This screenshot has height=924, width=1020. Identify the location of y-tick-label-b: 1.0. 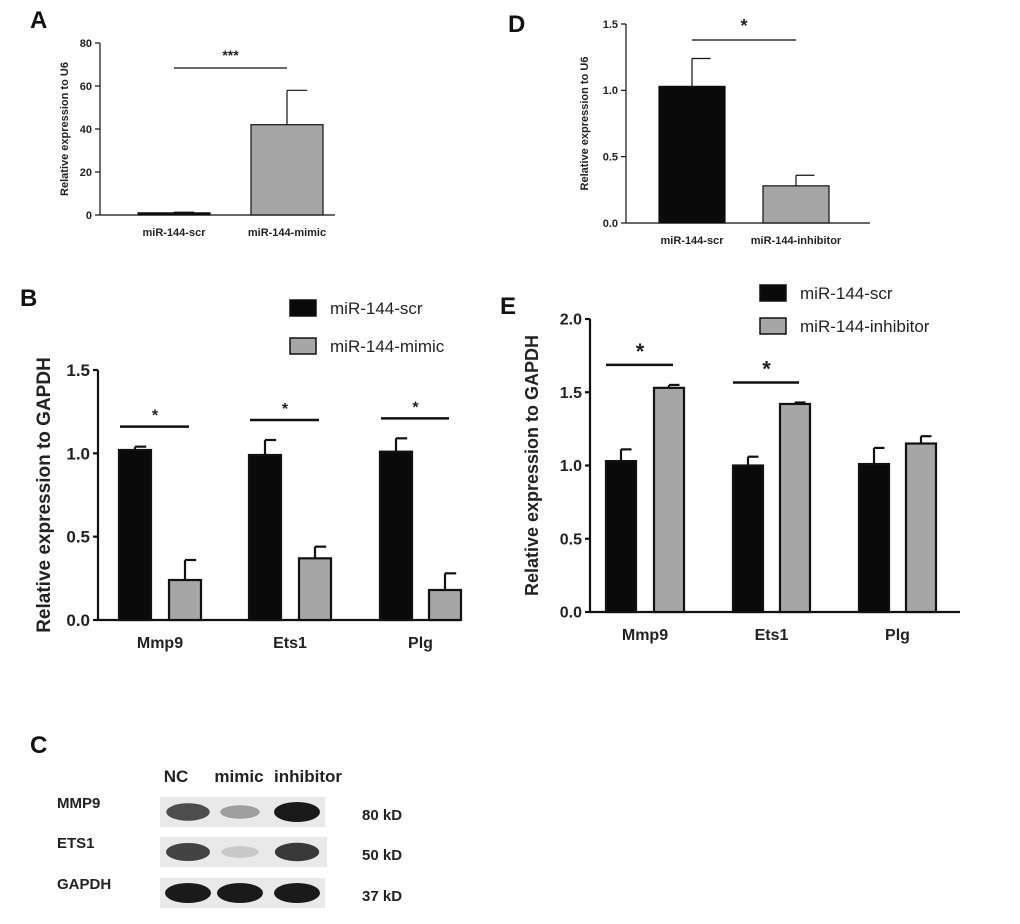
(78, 453).